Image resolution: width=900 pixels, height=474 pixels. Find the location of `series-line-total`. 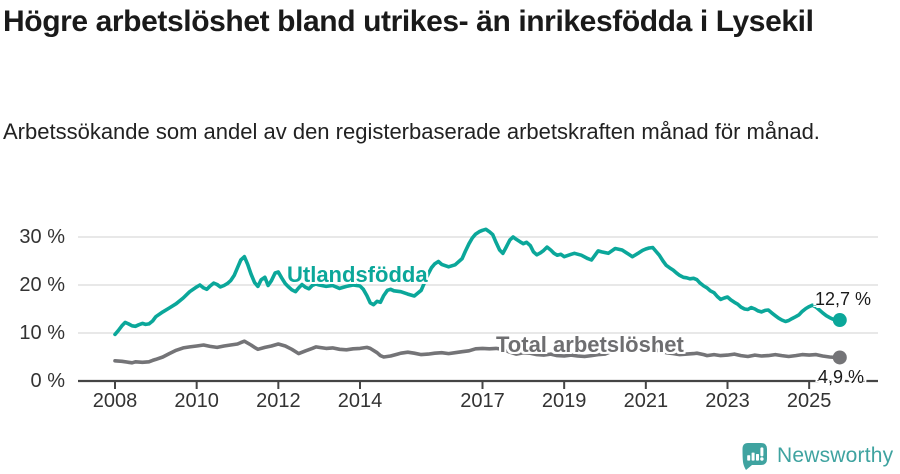

series-line-total is located at coordinates (477, 352).